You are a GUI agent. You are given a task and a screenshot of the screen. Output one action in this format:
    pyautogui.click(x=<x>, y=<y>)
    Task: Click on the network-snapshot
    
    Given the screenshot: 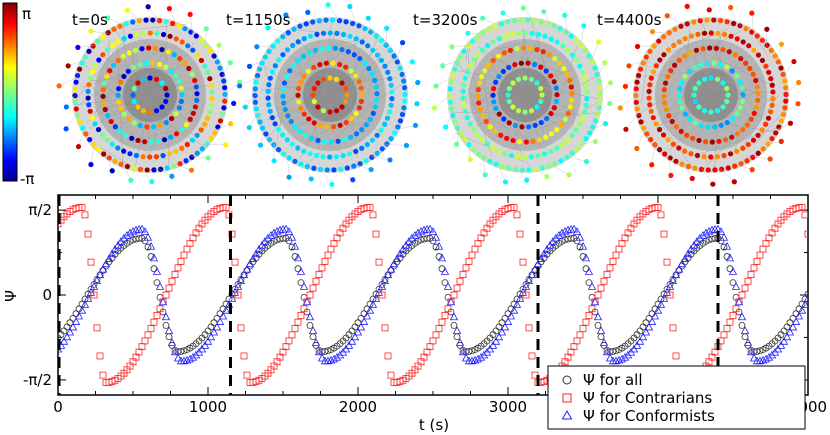 What is the action you would take?
    pyautogui.click(x=522, y=95)
    